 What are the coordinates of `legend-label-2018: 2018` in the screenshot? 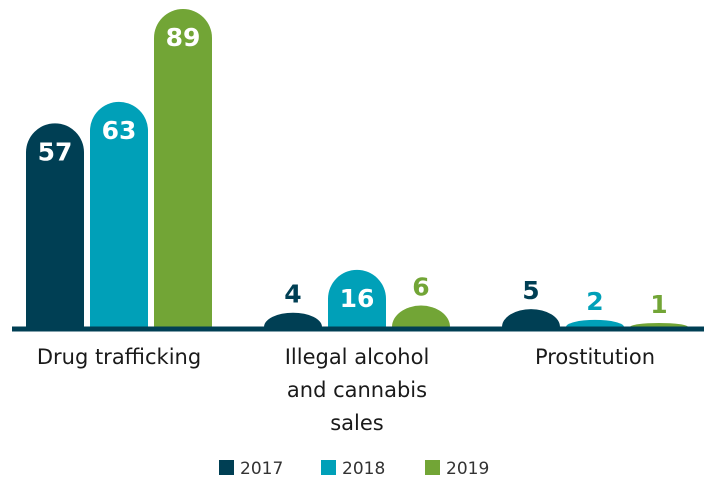 It's located at (363, 469).